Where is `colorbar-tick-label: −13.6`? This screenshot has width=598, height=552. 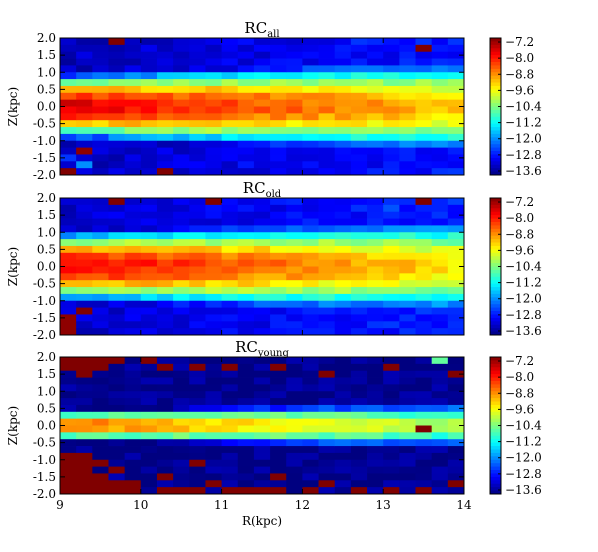
colorbar-tick-label: −13.6 is located at coordinates (523, 171).